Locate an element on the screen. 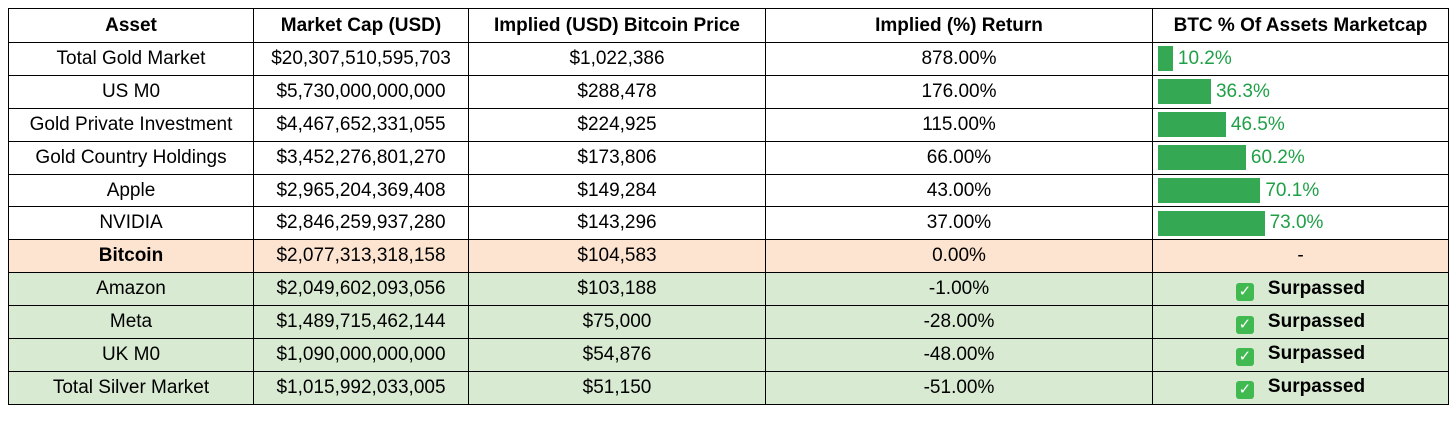 The width and height of the screenshot is (1456, 424). pct-bar-wrap: 70.1% is located at coordinates (1301, 190).